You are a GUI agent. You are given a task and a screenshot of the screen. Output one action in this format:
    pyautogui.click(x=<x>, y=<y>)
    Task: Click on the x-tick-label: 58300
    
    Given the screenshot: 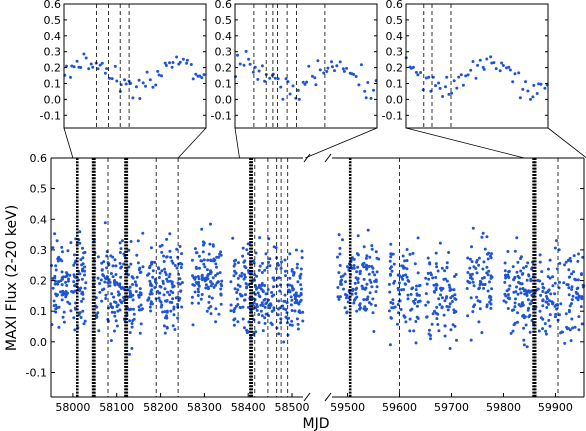 What is the action you would take?
    pyautogui.click(x=204, y=407)
    